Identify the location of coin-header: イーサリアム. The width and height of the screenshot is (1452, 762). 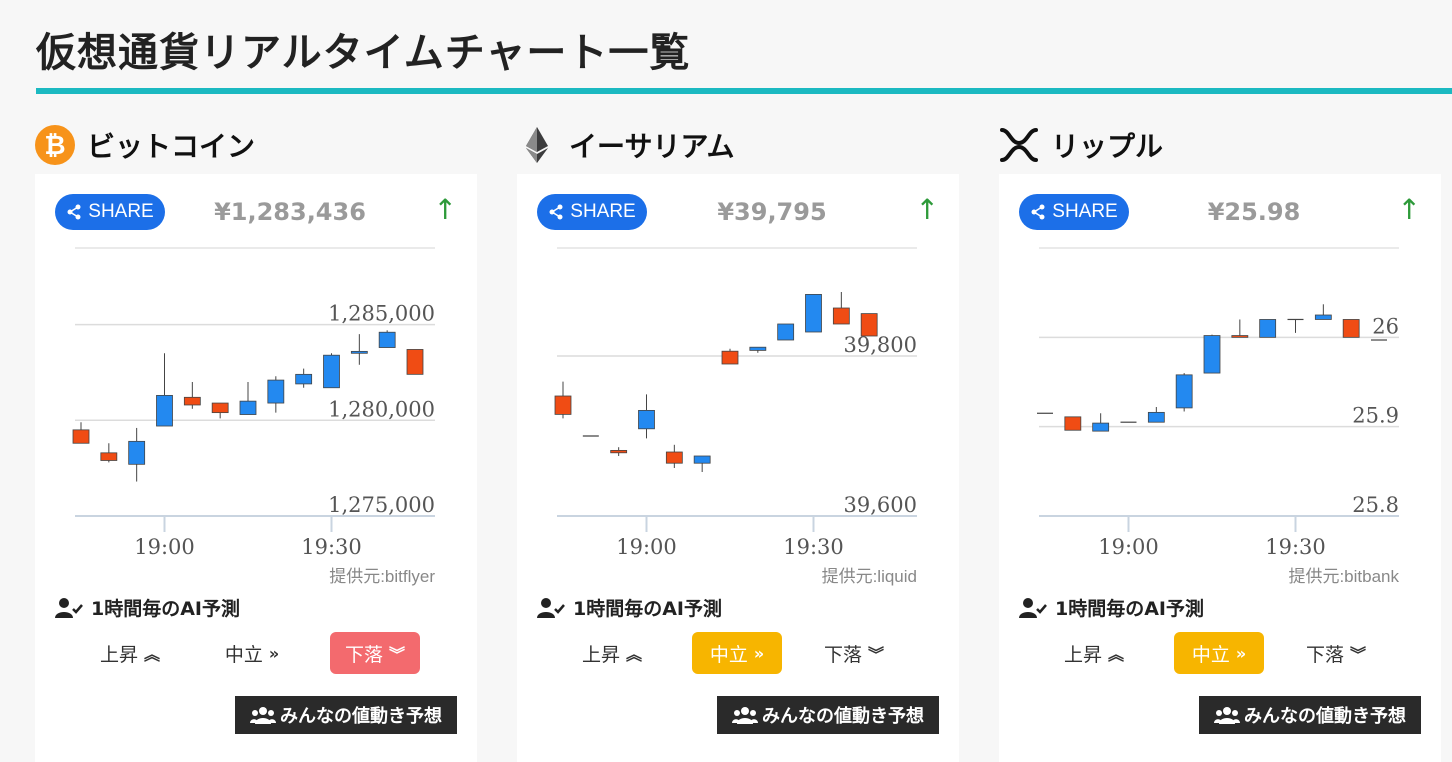
(625, 145).